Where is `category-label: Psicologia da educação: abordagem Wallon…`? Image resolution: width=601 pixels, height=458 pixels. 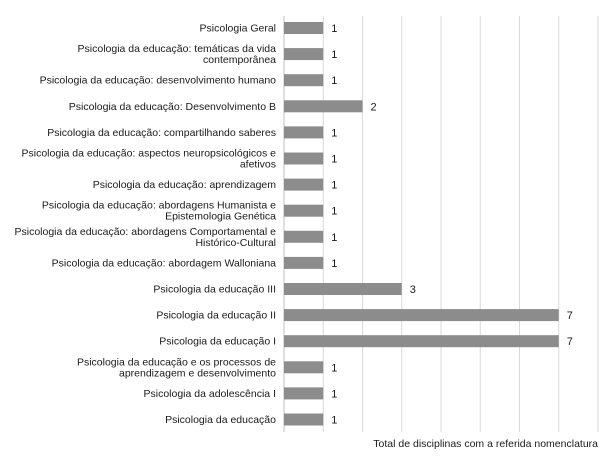
category-label: Psicologia da educação: abordagem Wallon… is located at coordinates (164, 263).